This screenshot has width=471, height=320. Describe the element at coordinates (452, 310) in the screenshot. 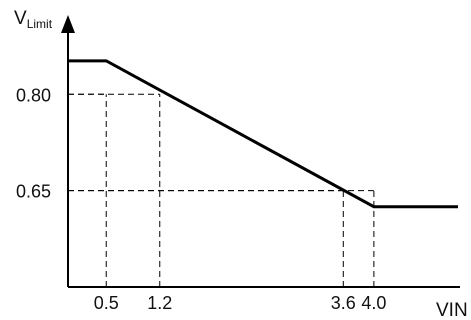

I see `x-axis-title: VIN` at that location.